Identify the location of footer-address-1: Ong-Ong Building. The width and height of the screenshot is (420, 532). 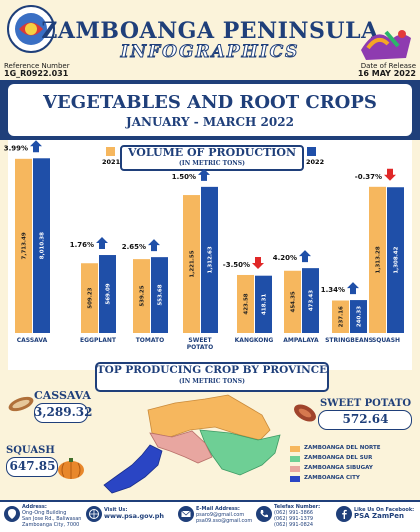
(44, 513).